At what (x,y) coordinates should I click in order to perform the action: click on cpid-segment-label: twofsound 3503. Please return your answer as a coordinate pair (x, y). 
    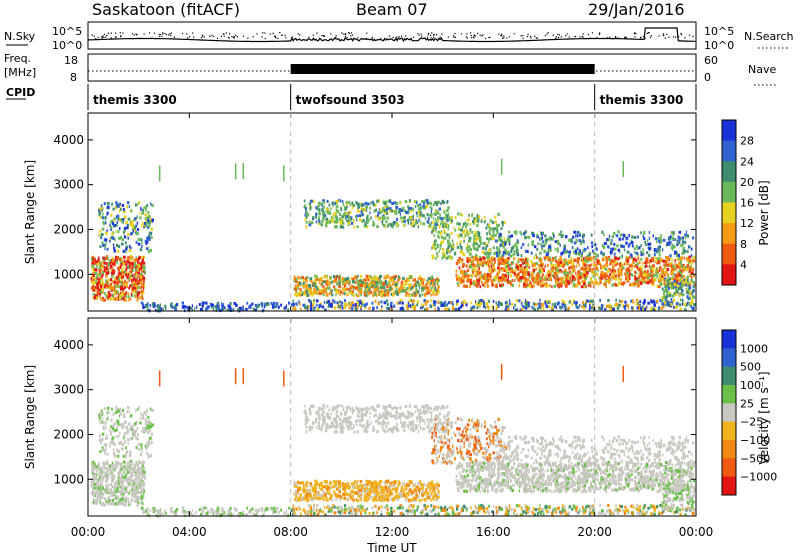
    Looking at the image, I should click on (350, 100).